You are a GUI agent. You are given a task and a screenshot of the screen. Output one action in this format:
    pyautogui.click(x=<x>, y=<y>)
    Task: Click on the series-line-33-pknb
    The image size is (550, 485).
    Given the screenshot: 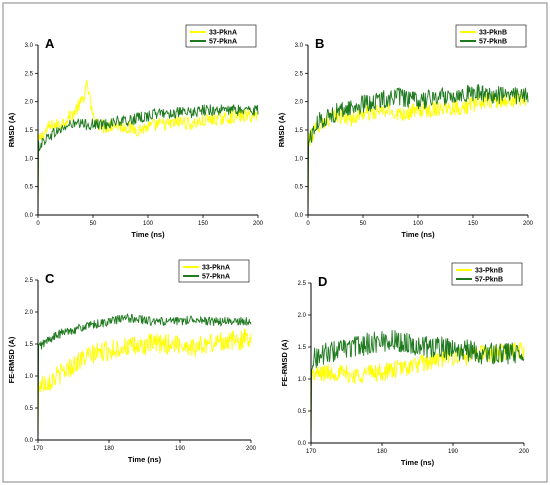 What is the action you would take?
    pyautogui.click(x=418, y=153)
    